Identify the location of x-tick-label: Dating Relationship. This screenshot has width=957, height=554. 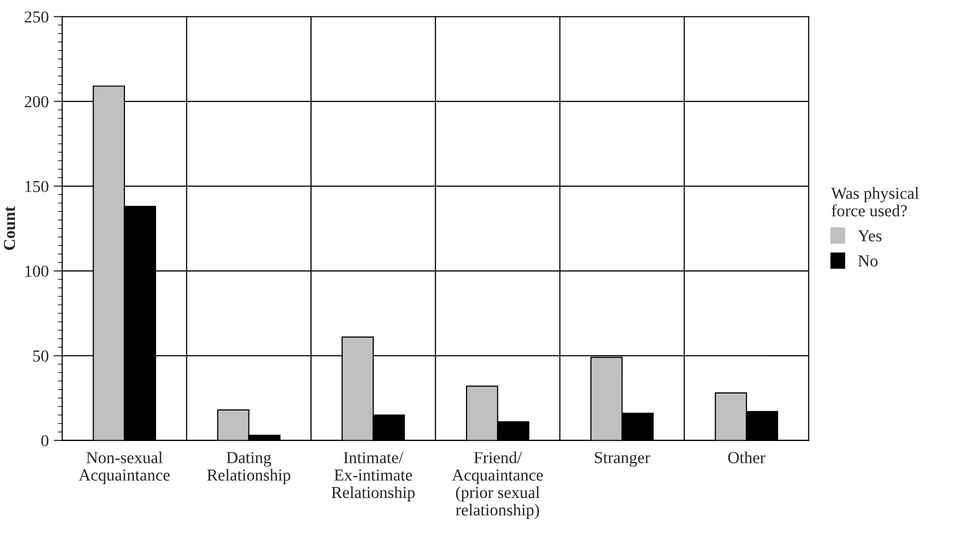
(248, 468).